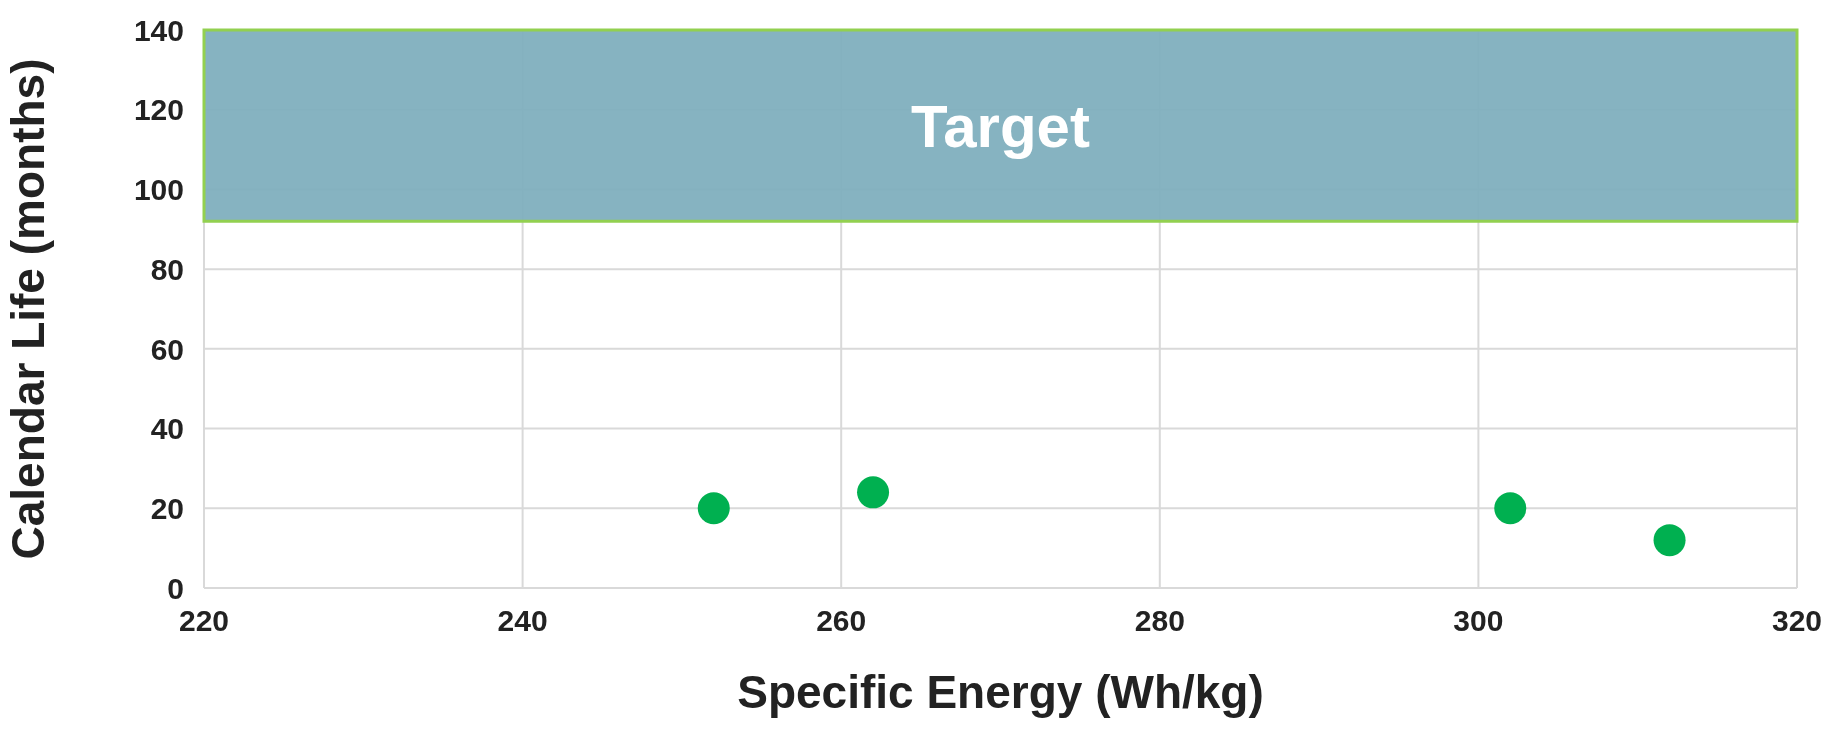  What do you see at coordinates (1797, 621) in the screenshot?
I see `x-tick-label: 320` at bounding box center [1797, 621].